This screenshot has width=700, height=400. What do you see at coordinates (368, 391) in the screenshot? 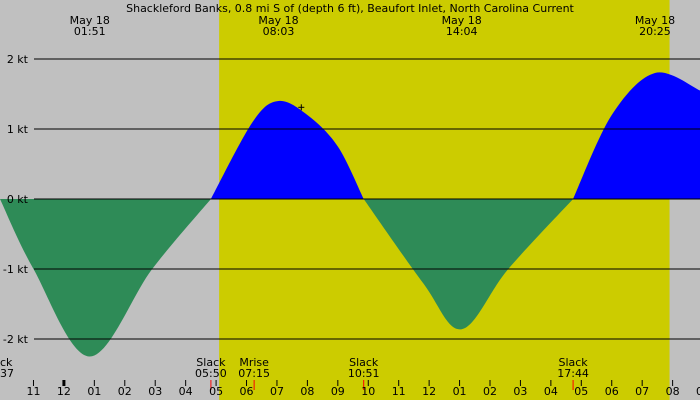
I see `hour-label: 10` at bounding box center [368, 391].